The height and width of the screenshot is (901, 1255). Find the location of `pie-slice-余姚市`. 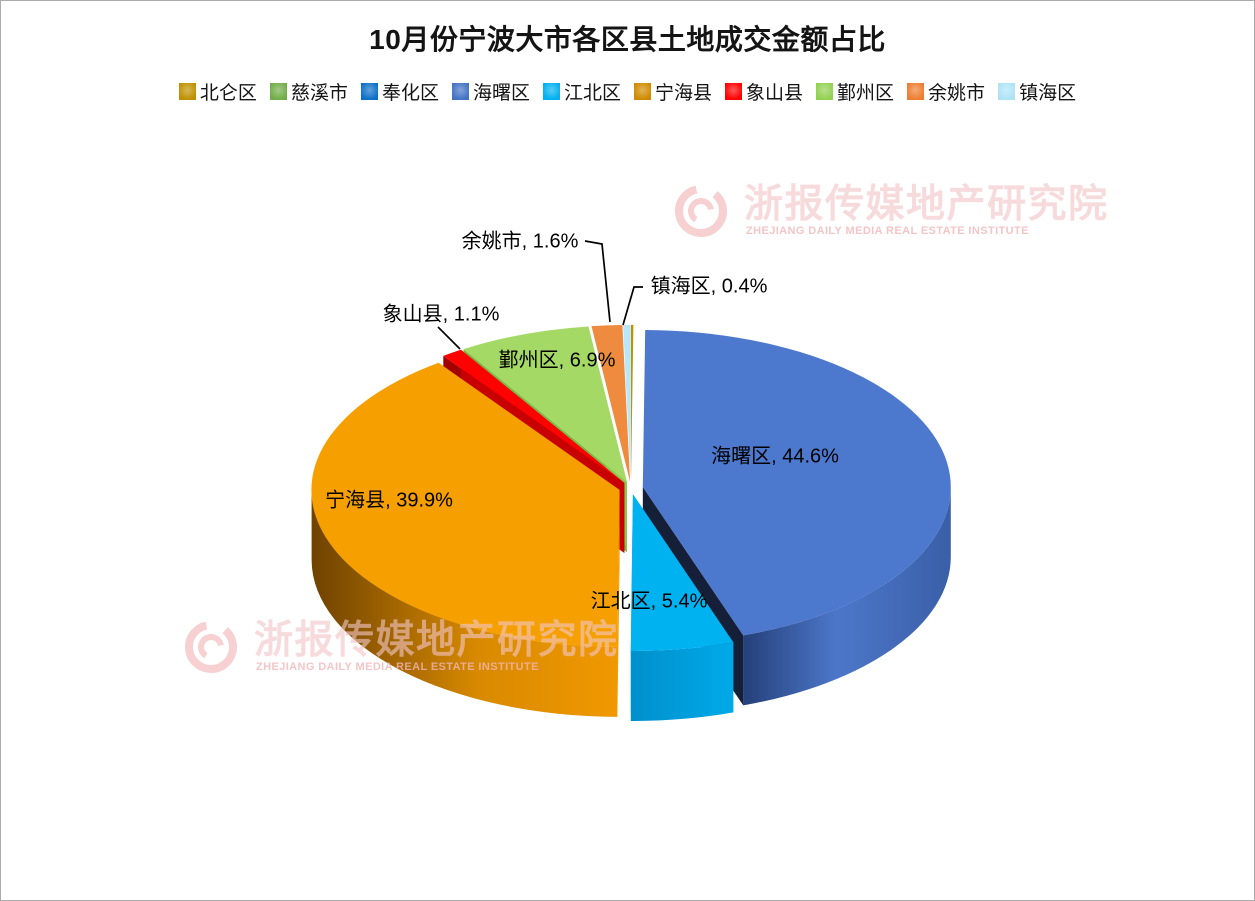

pie-slice-余姚市 is located at coordinates (611, 403).